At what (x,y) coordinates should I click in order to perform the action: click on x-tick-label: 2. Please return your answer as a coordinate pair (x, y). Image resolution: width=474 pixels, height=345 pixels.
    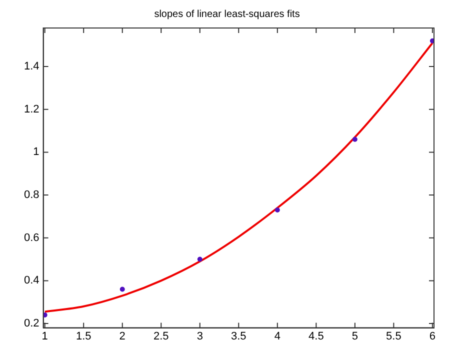
    Looking at the image, I should click on (122, 336).